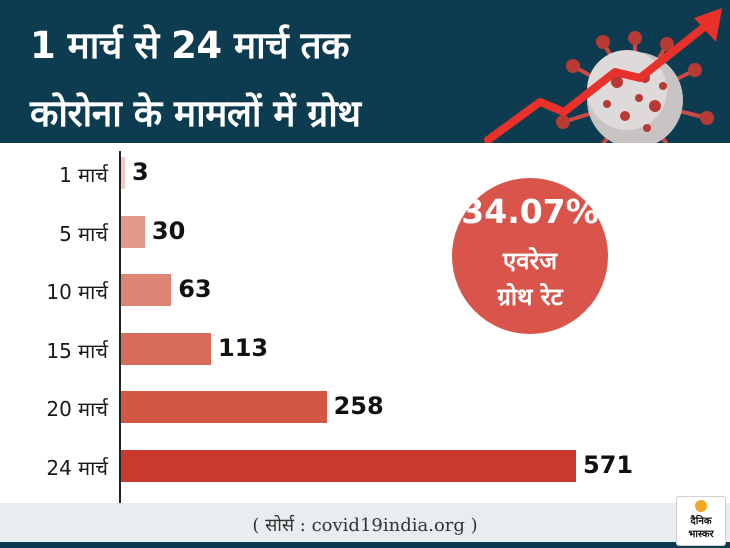 The image size is (730, 548). I want to click on growth-rate-value: 34.07%, so click(530, 211).